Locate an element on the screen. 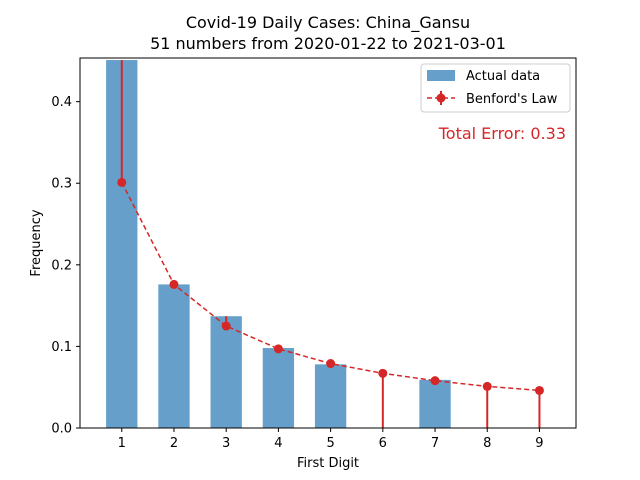  legend-label-benford: Benford's Law is located at coordinates (512, 99).